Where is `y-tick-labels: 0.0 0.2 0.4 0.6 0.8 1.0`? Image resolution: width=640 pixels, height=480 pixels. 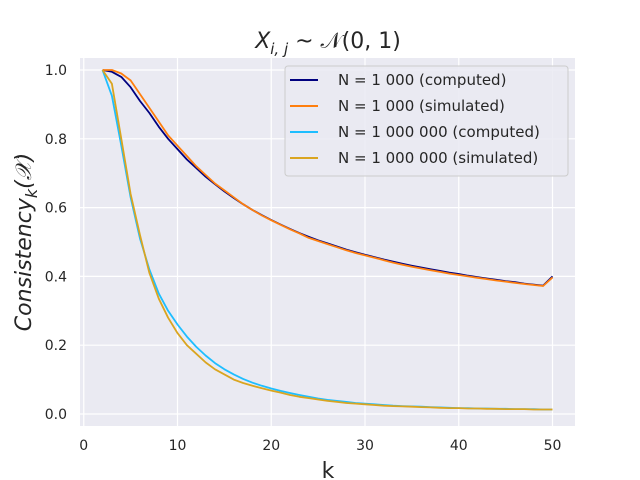
y-tick-labels: 0.0 0.2 0.4 0.6 0.8 1.0 is located at coordinates (56, 243).